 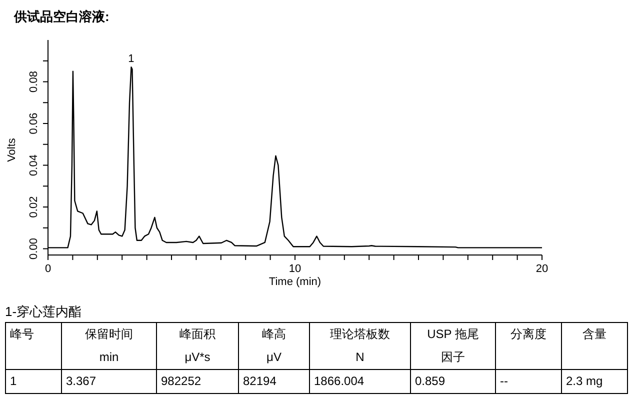 I want to click on y-tick-label: 0.04, so click(x=34, y=165).